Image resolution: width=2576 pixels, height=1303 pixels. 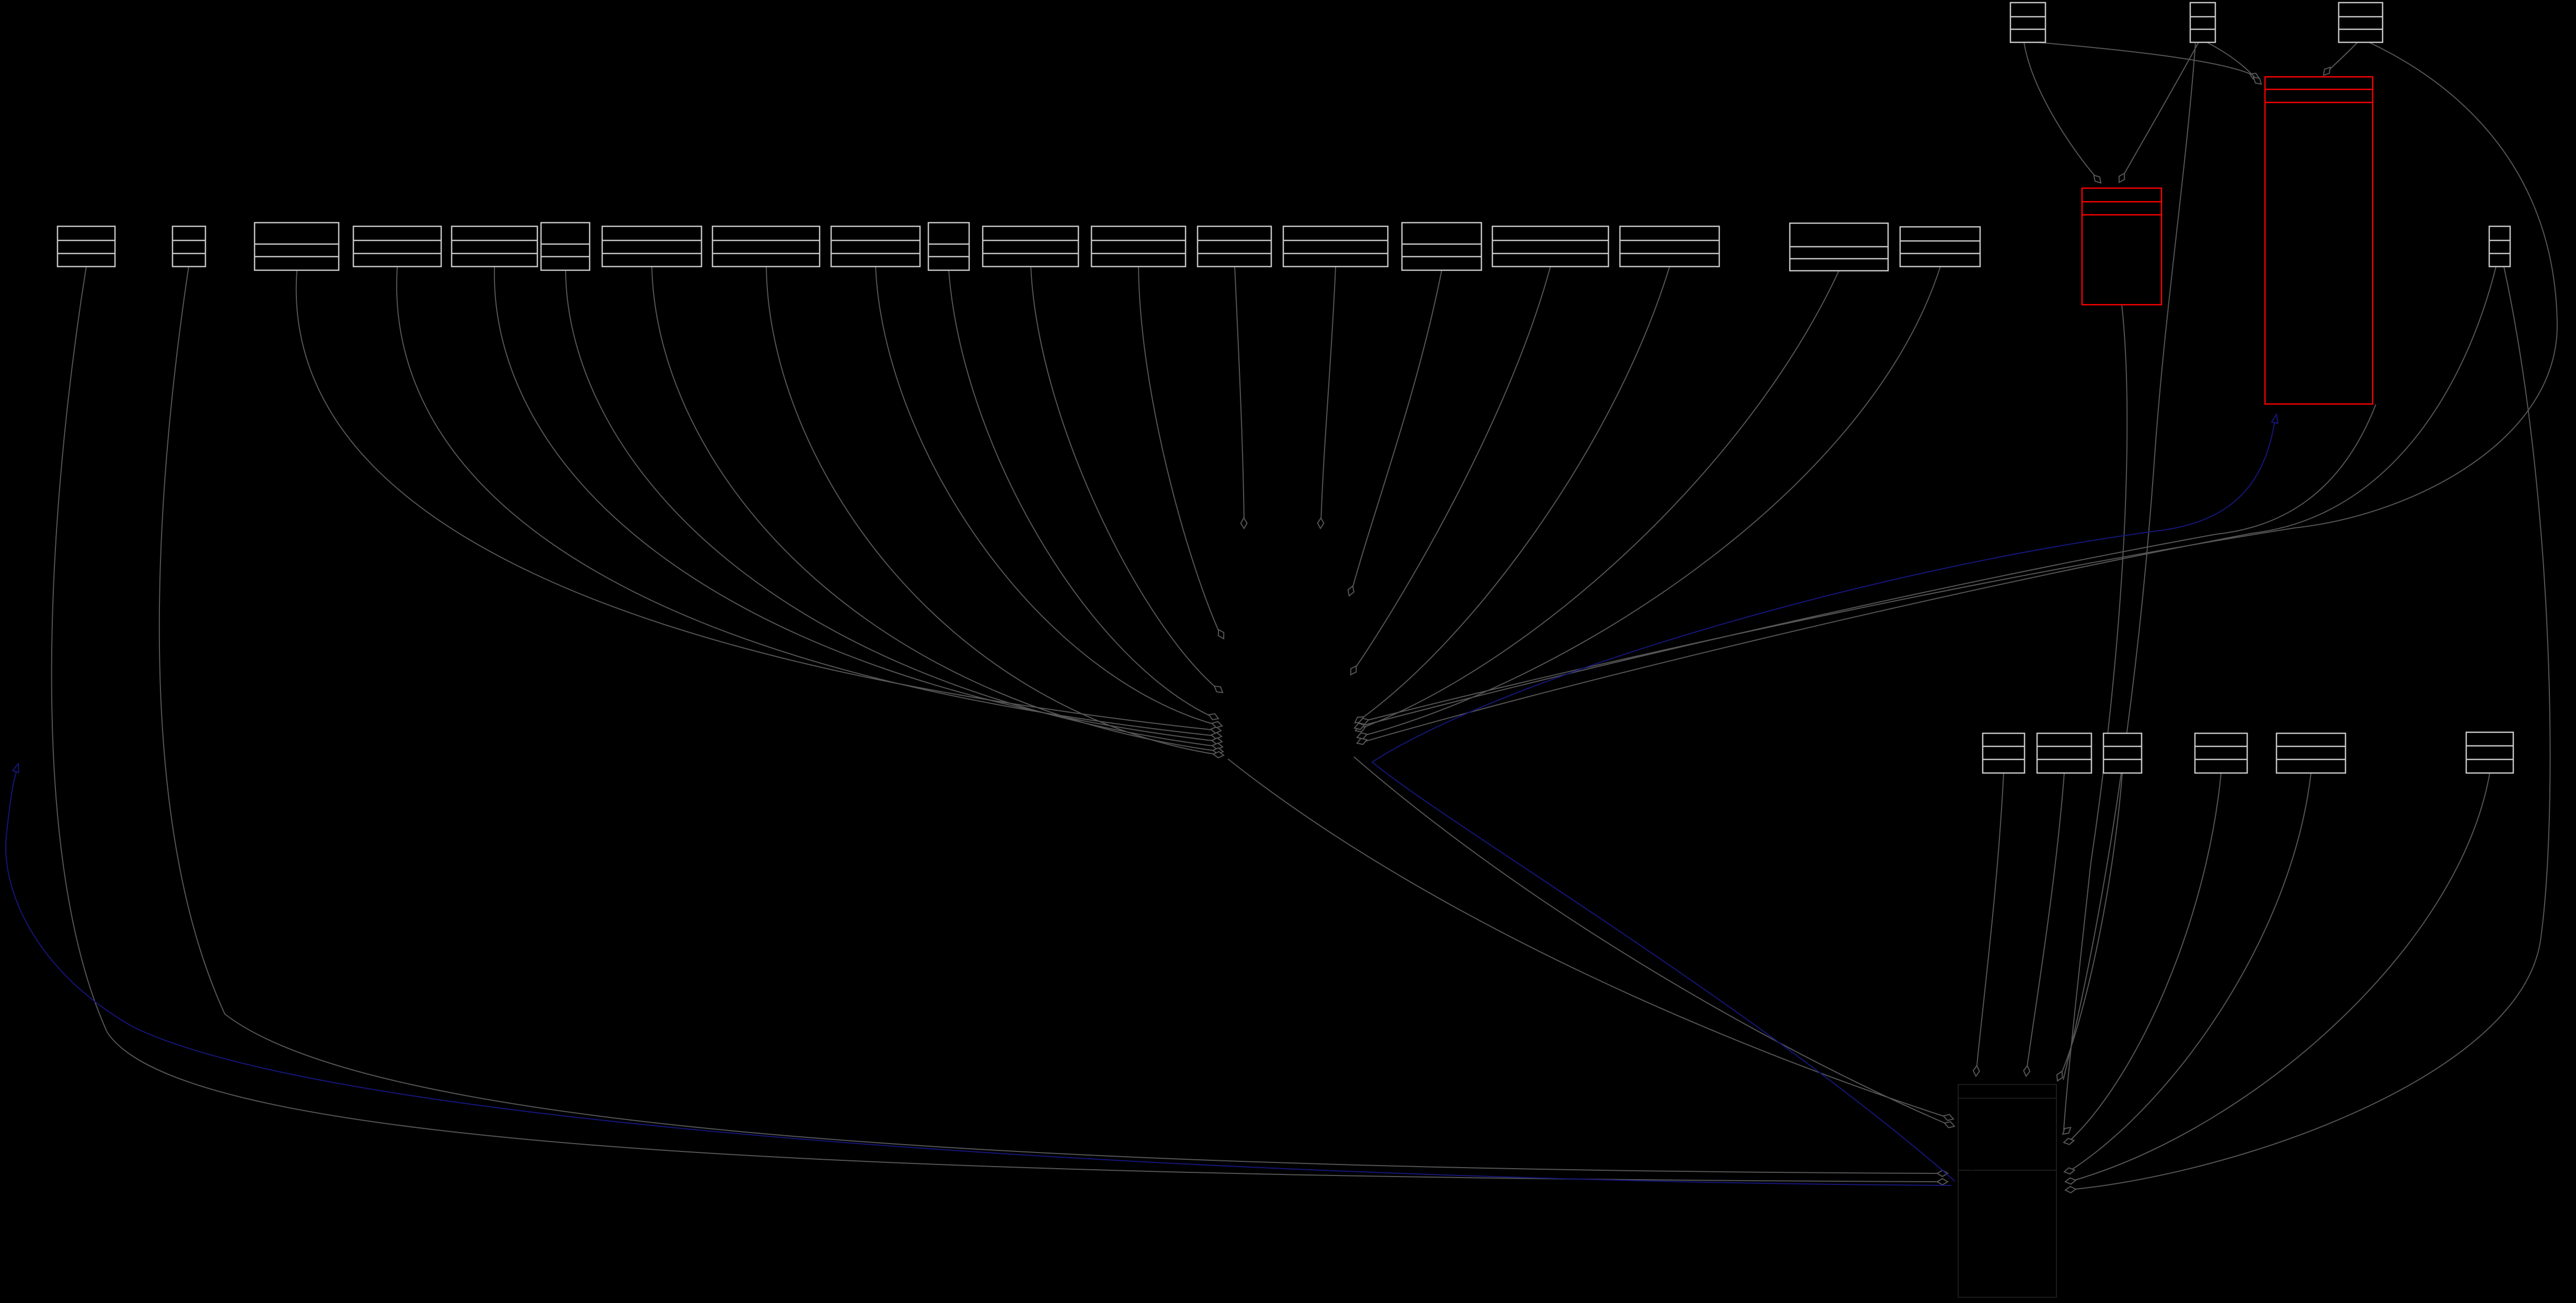 I want to click on attribute-line: - m_pointsIgnoredCount, so click(x=1997, y=1135).